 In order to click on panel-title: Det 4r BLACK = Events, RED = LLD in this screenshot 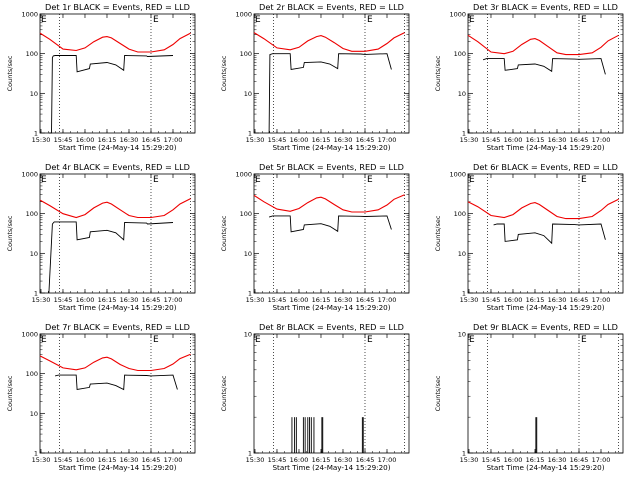, I will do `click(117, 167)`.